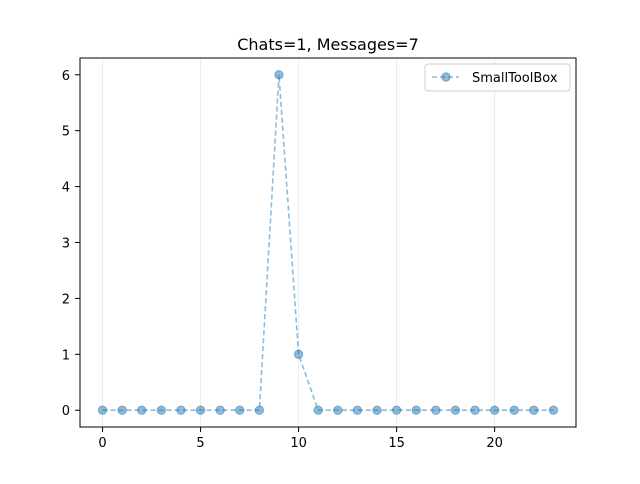 This screenshot has width=640, height=484. Describe the element at coordinates (102, 443) in the screenshot. I see `x-tick-label: 0` at that location.